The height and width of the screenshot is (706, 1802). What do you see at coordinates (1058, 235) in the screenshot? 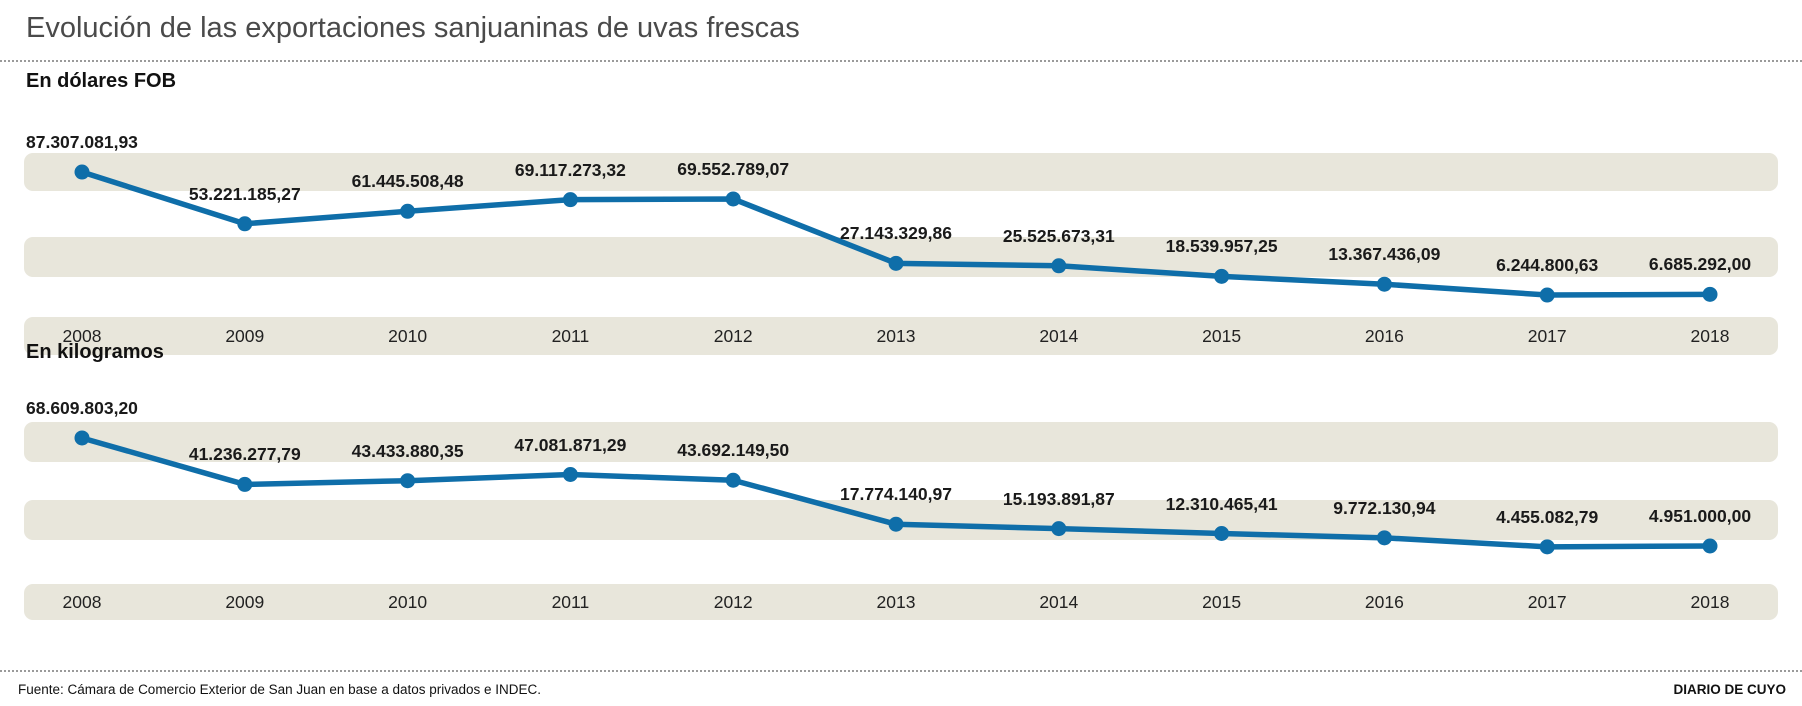
I see `value-label-2014: 25.525.673,31` at bounding box center [1058, 235].